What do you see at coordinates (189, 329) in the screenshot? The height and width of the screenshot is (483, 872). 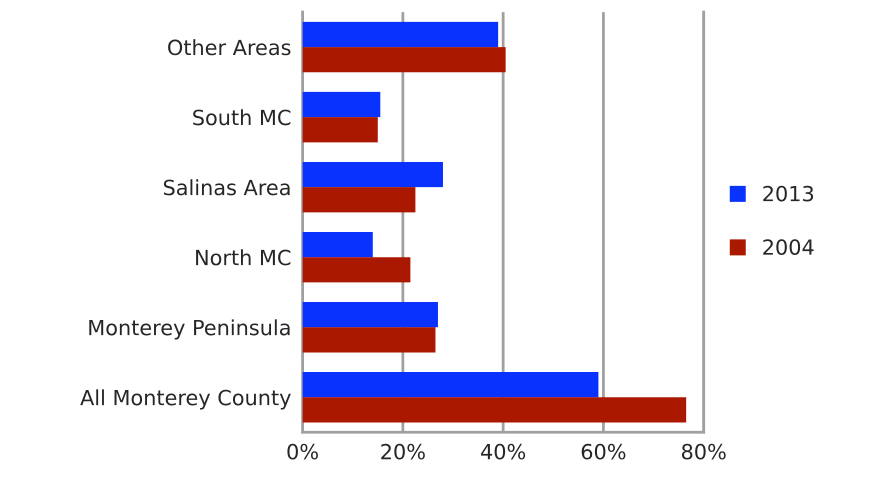 I see `y-tick-label: Monterey Peninsula` at bounding box center [189, 329].